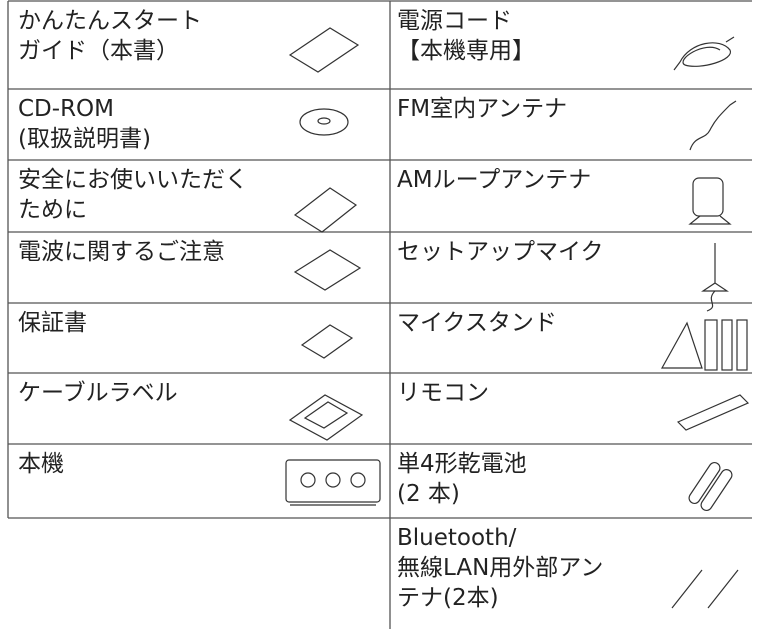 This screenshot has height=629, width=760. I want to click on item-name-line: マイクスタンド, so click(477, 323).